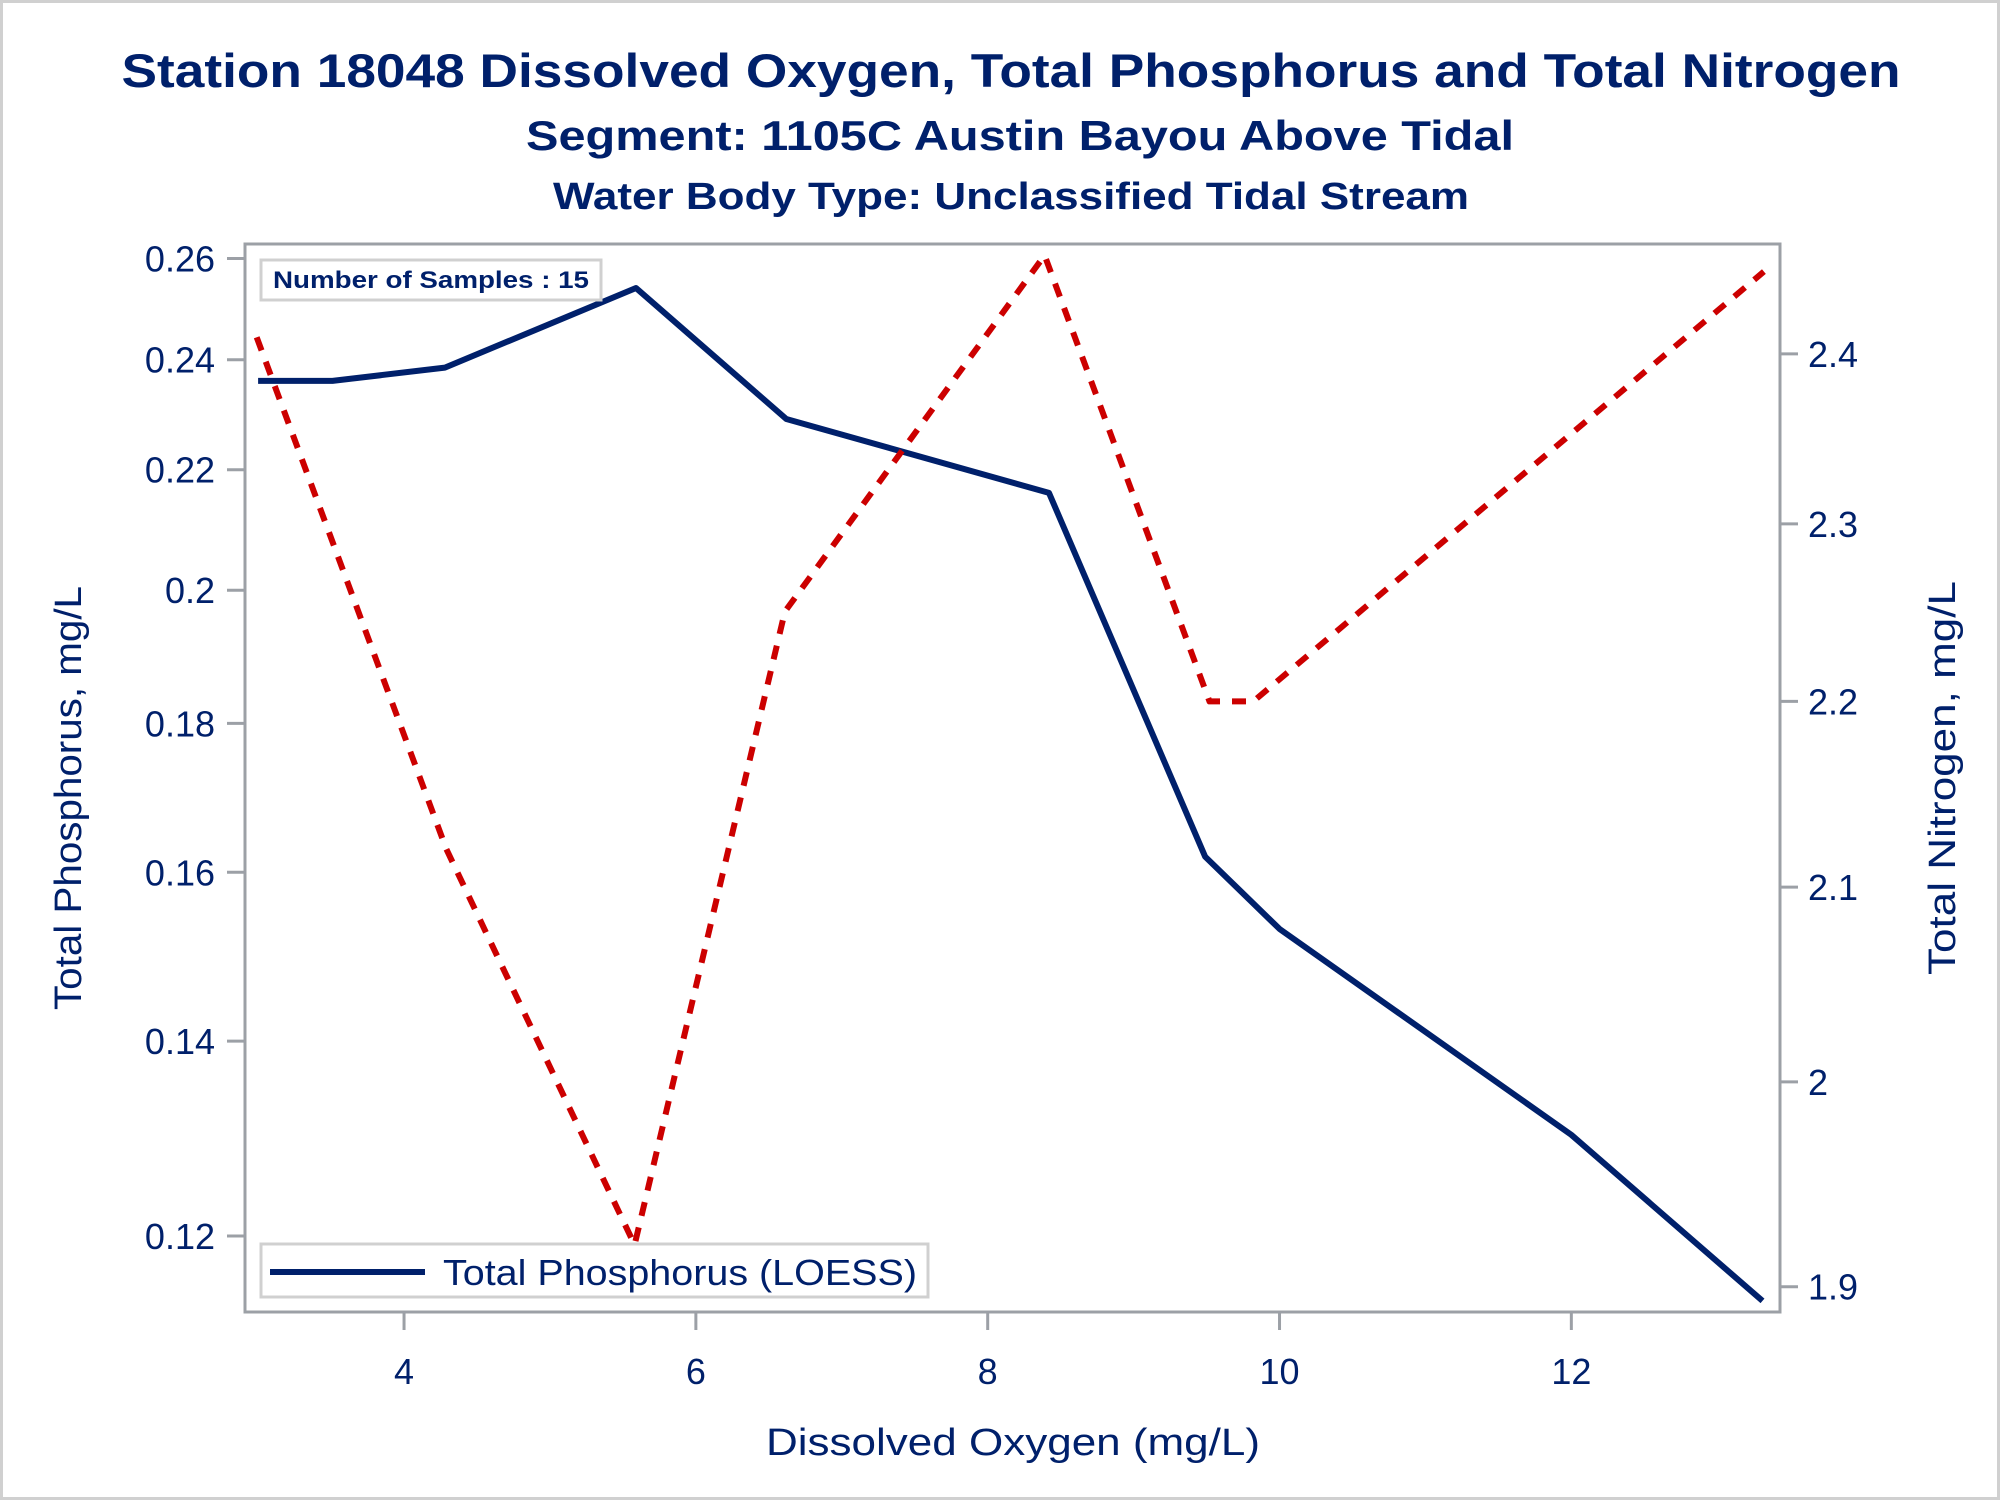 Image resolution: width=2000 pixels, height=1503 pixels. Describe the element at coordinates (1819, 821) in the screenshot. I see `y-axis-right: 1.9 2 2.1 2.2 2.3 2.4` at that location.